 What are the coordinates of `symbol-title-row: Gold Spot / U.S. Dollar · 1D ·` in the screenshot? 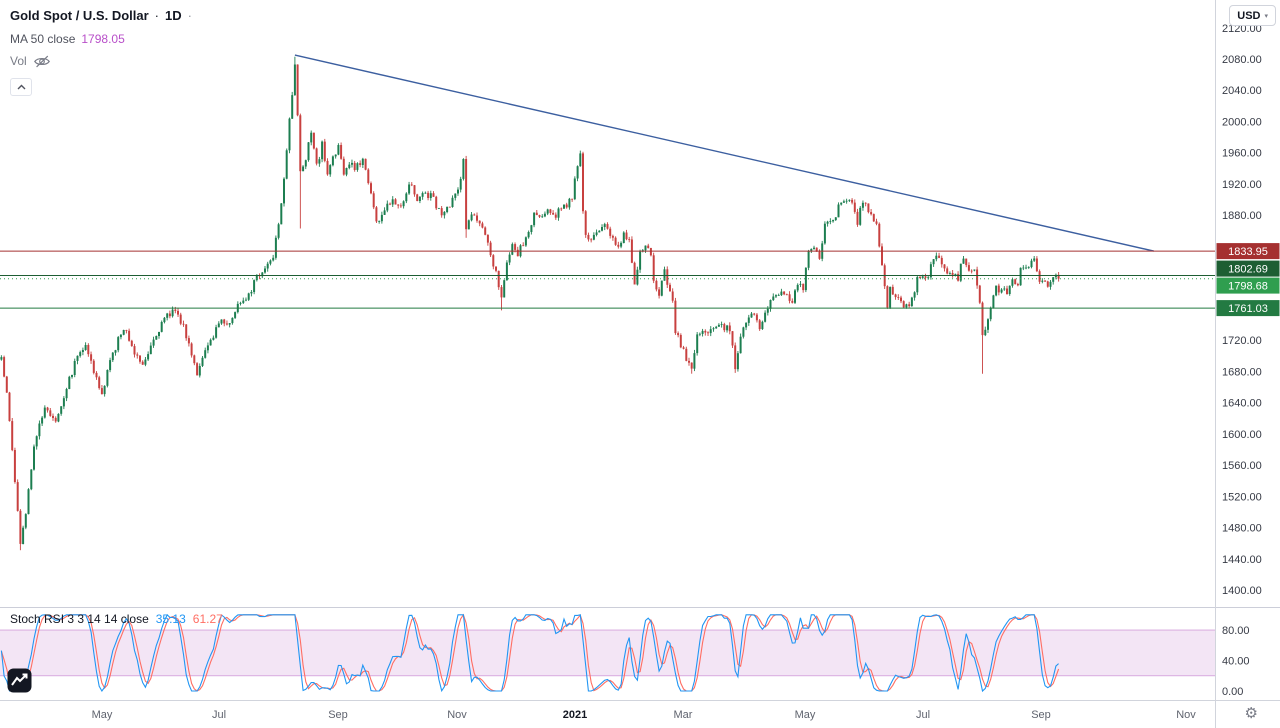 It's located at (101, 16).